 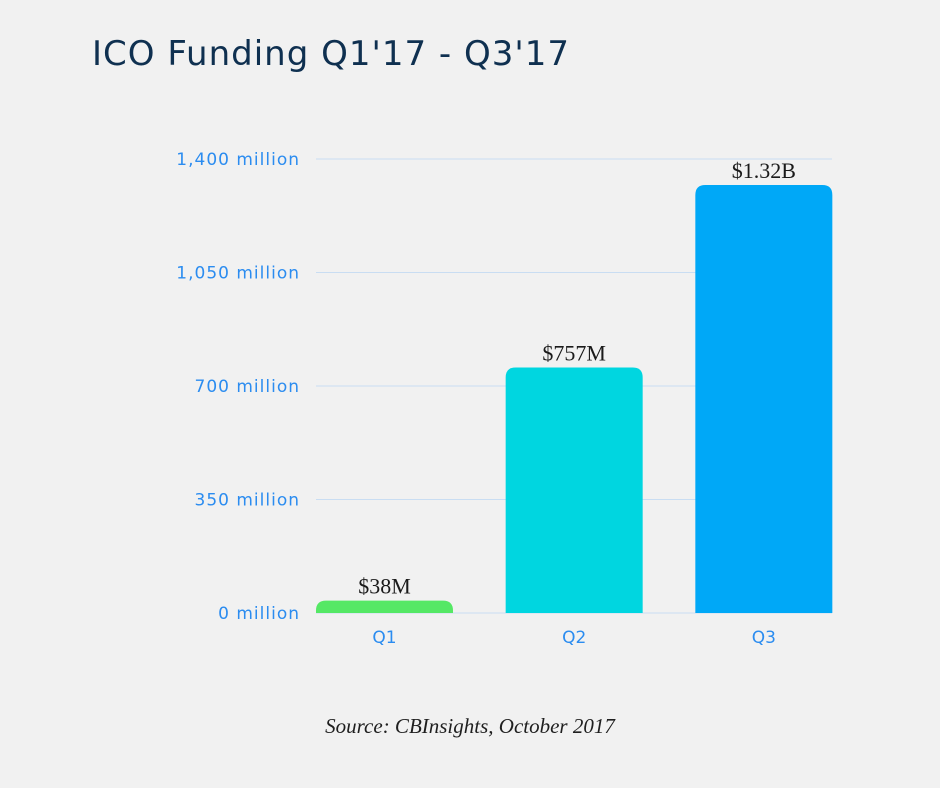 I want to click on data-label: $38M, so click(x=384, y=586).